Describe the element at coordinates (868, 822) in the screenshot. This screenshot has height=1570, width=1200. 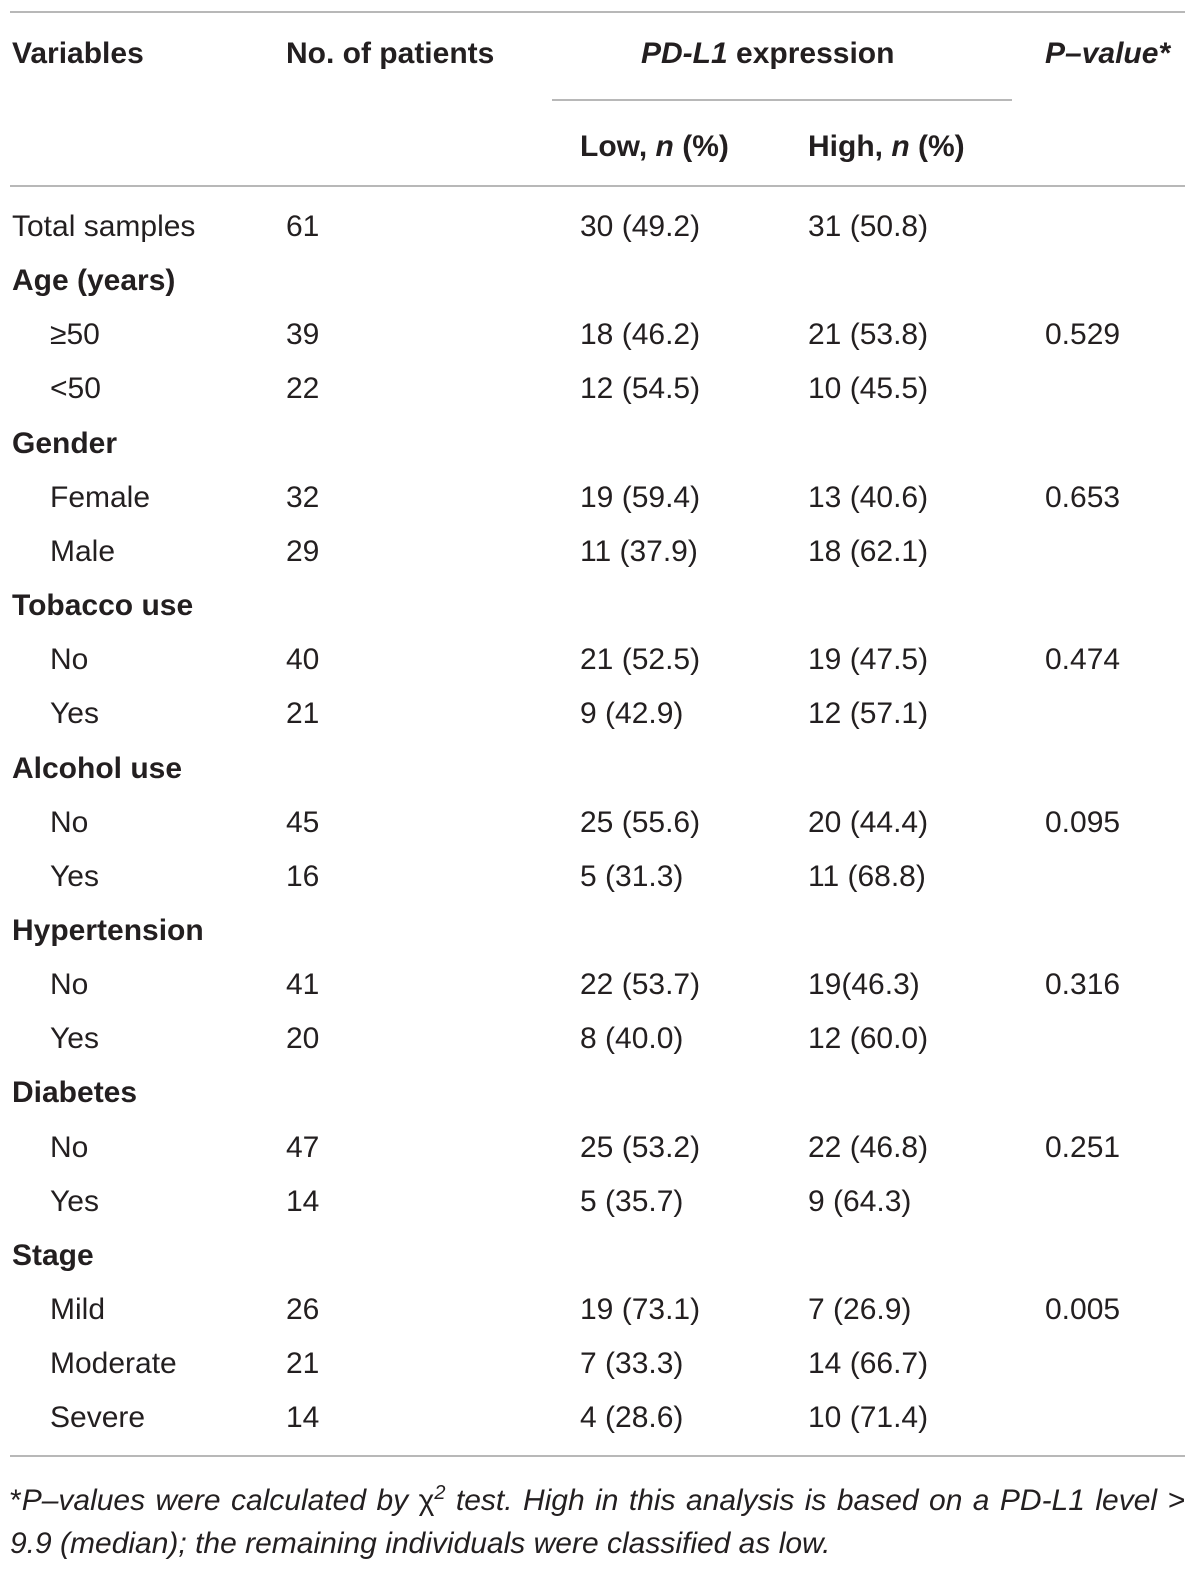
I see `cell-high: 20 (44.4)` at that location.